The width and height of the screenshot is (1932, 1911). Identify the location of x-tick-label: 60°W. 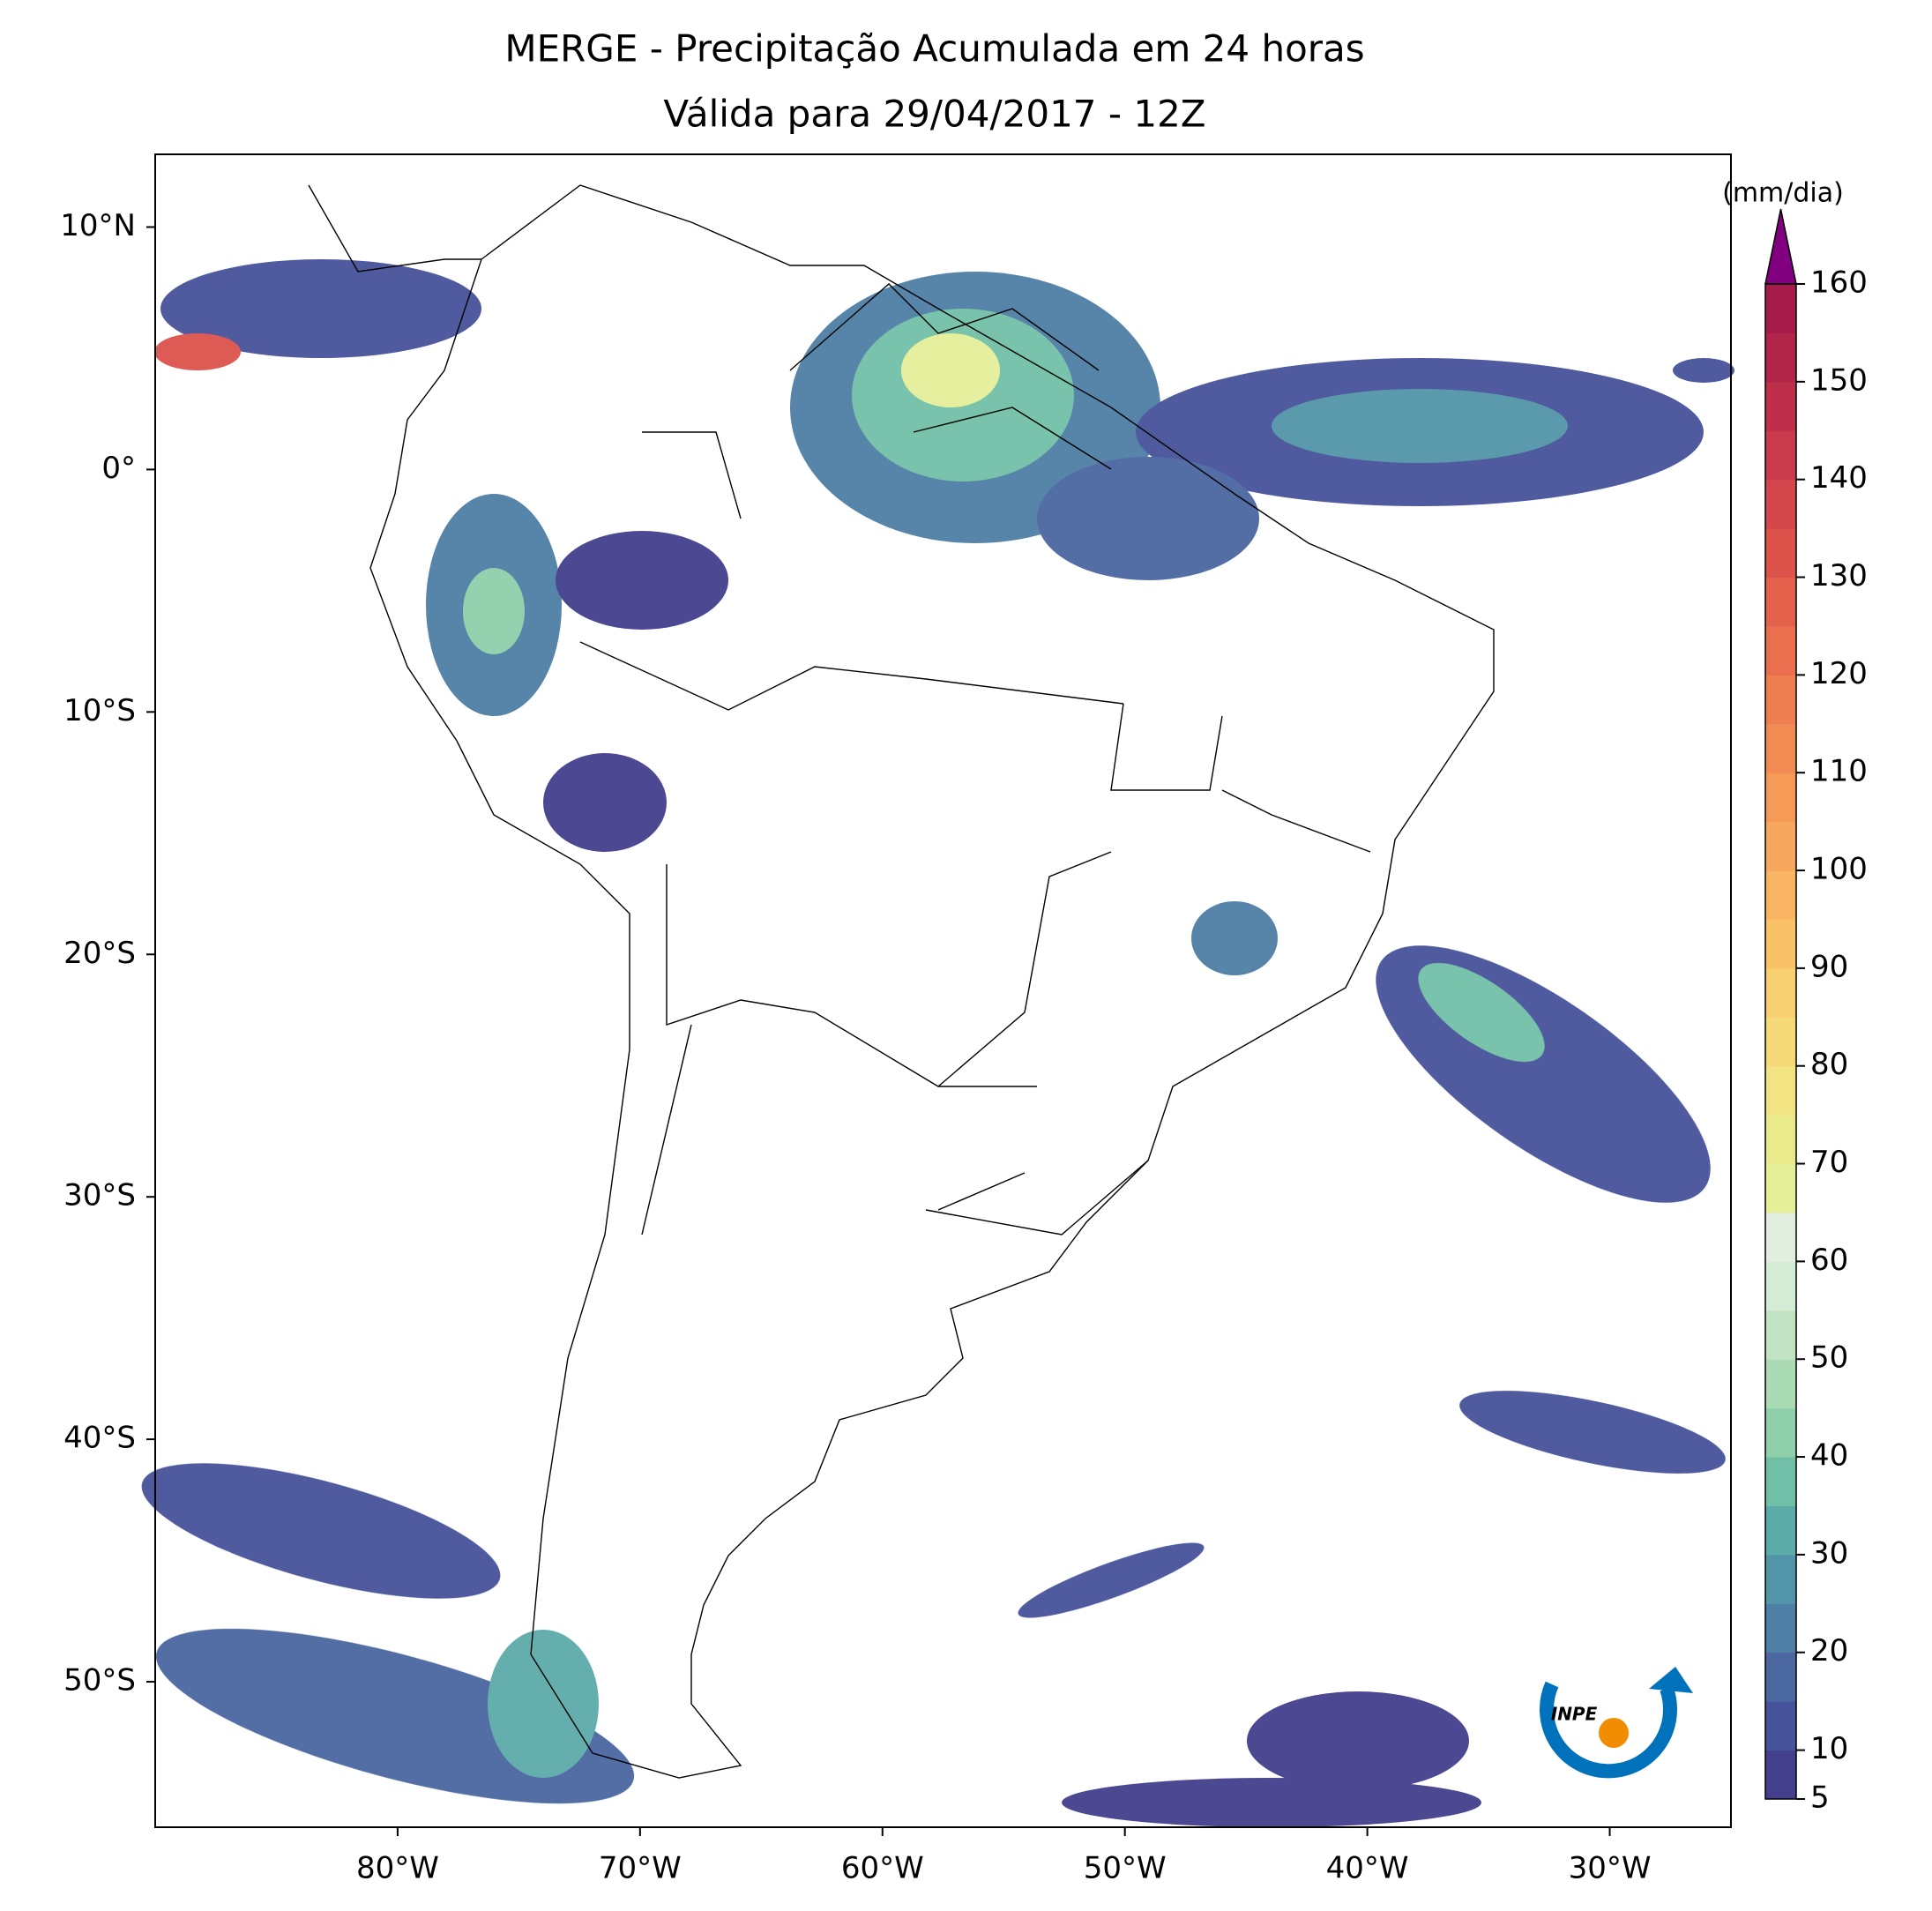
(882, 1869).